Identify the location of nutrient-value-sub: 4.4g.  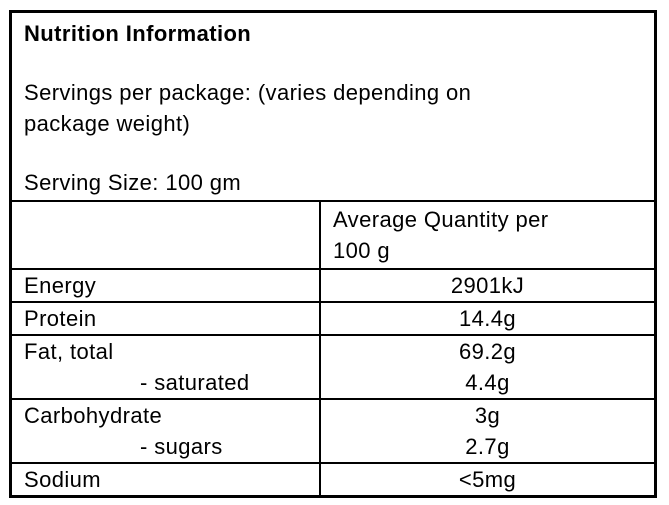
(487, 382).